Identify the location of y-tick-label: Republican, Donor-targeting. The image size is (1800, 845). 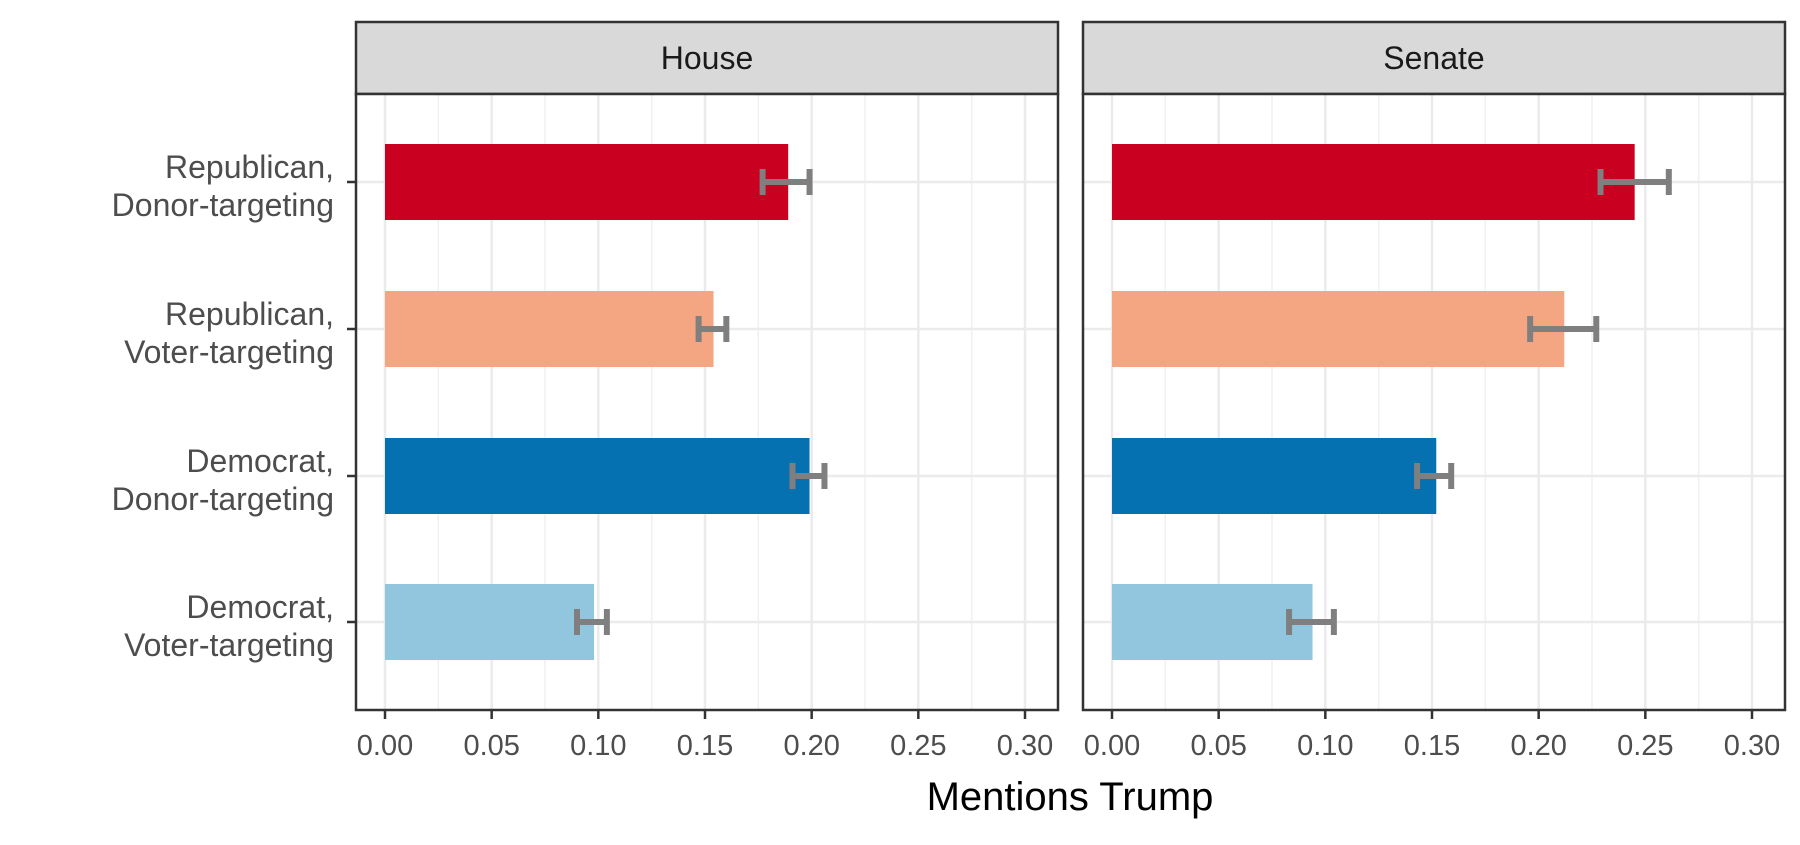
(223, 186).